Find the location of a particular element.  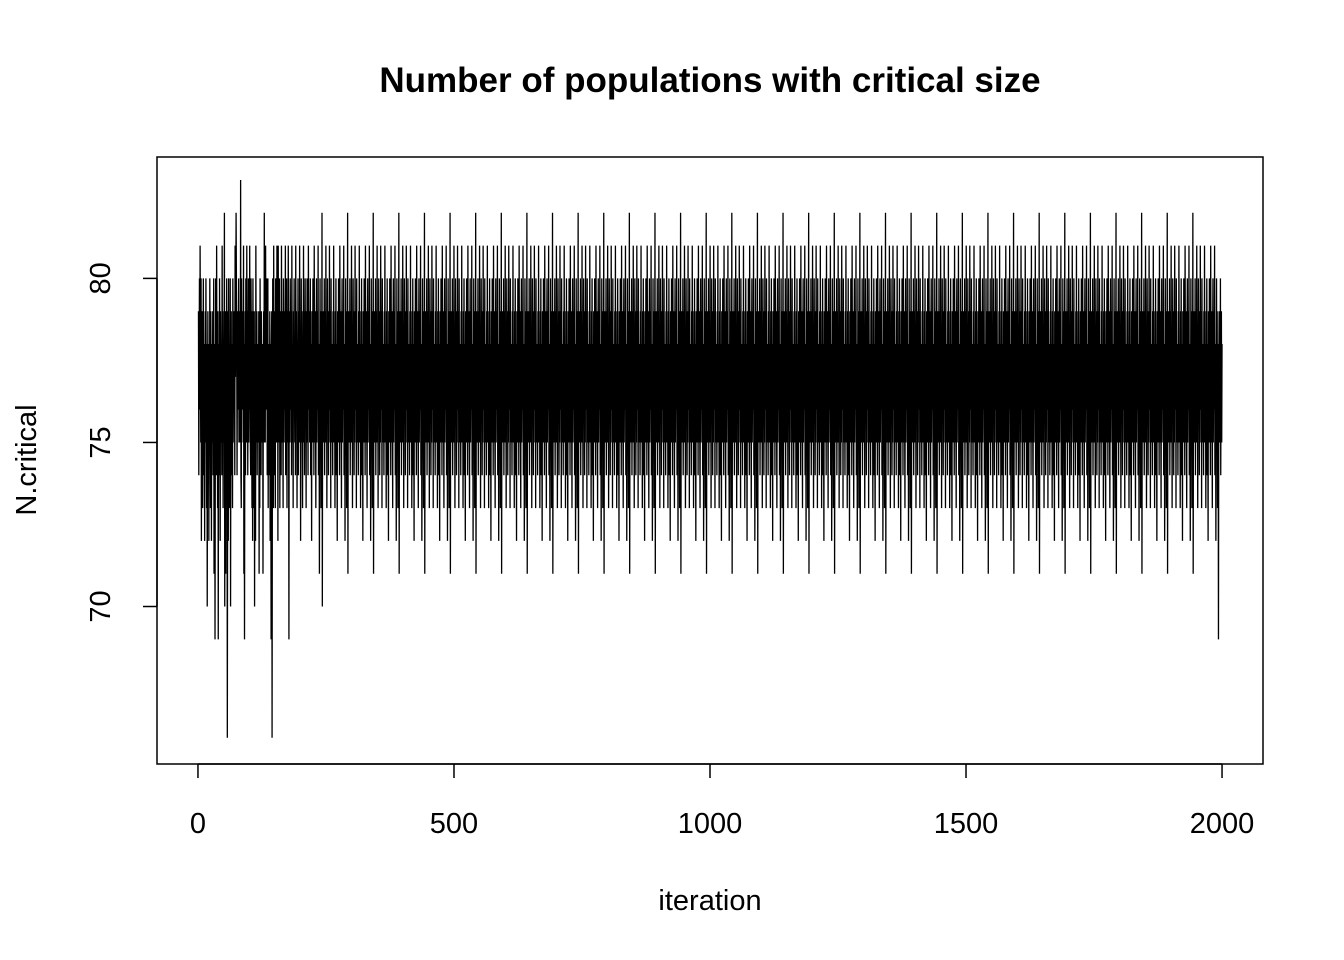

x-tick-label: 1000 is located at coordinates (710, 824).